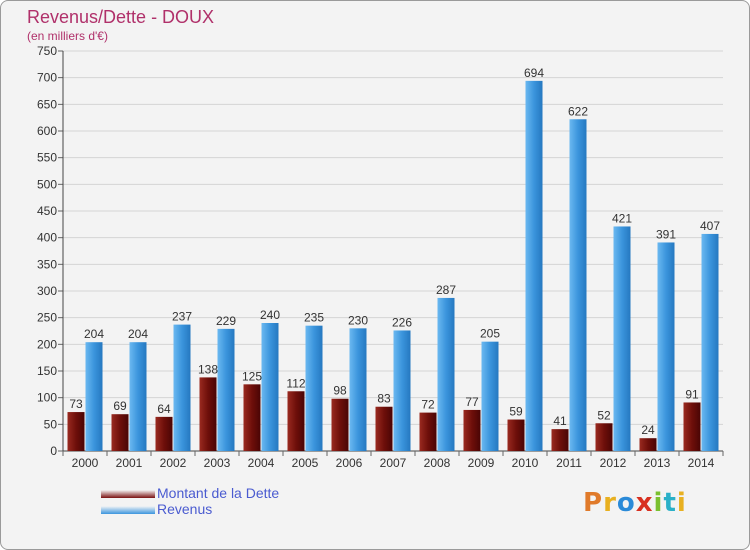 This screenshot has height=550, width=750. I want to click on y-tick-label: 300, so click(47, 291).